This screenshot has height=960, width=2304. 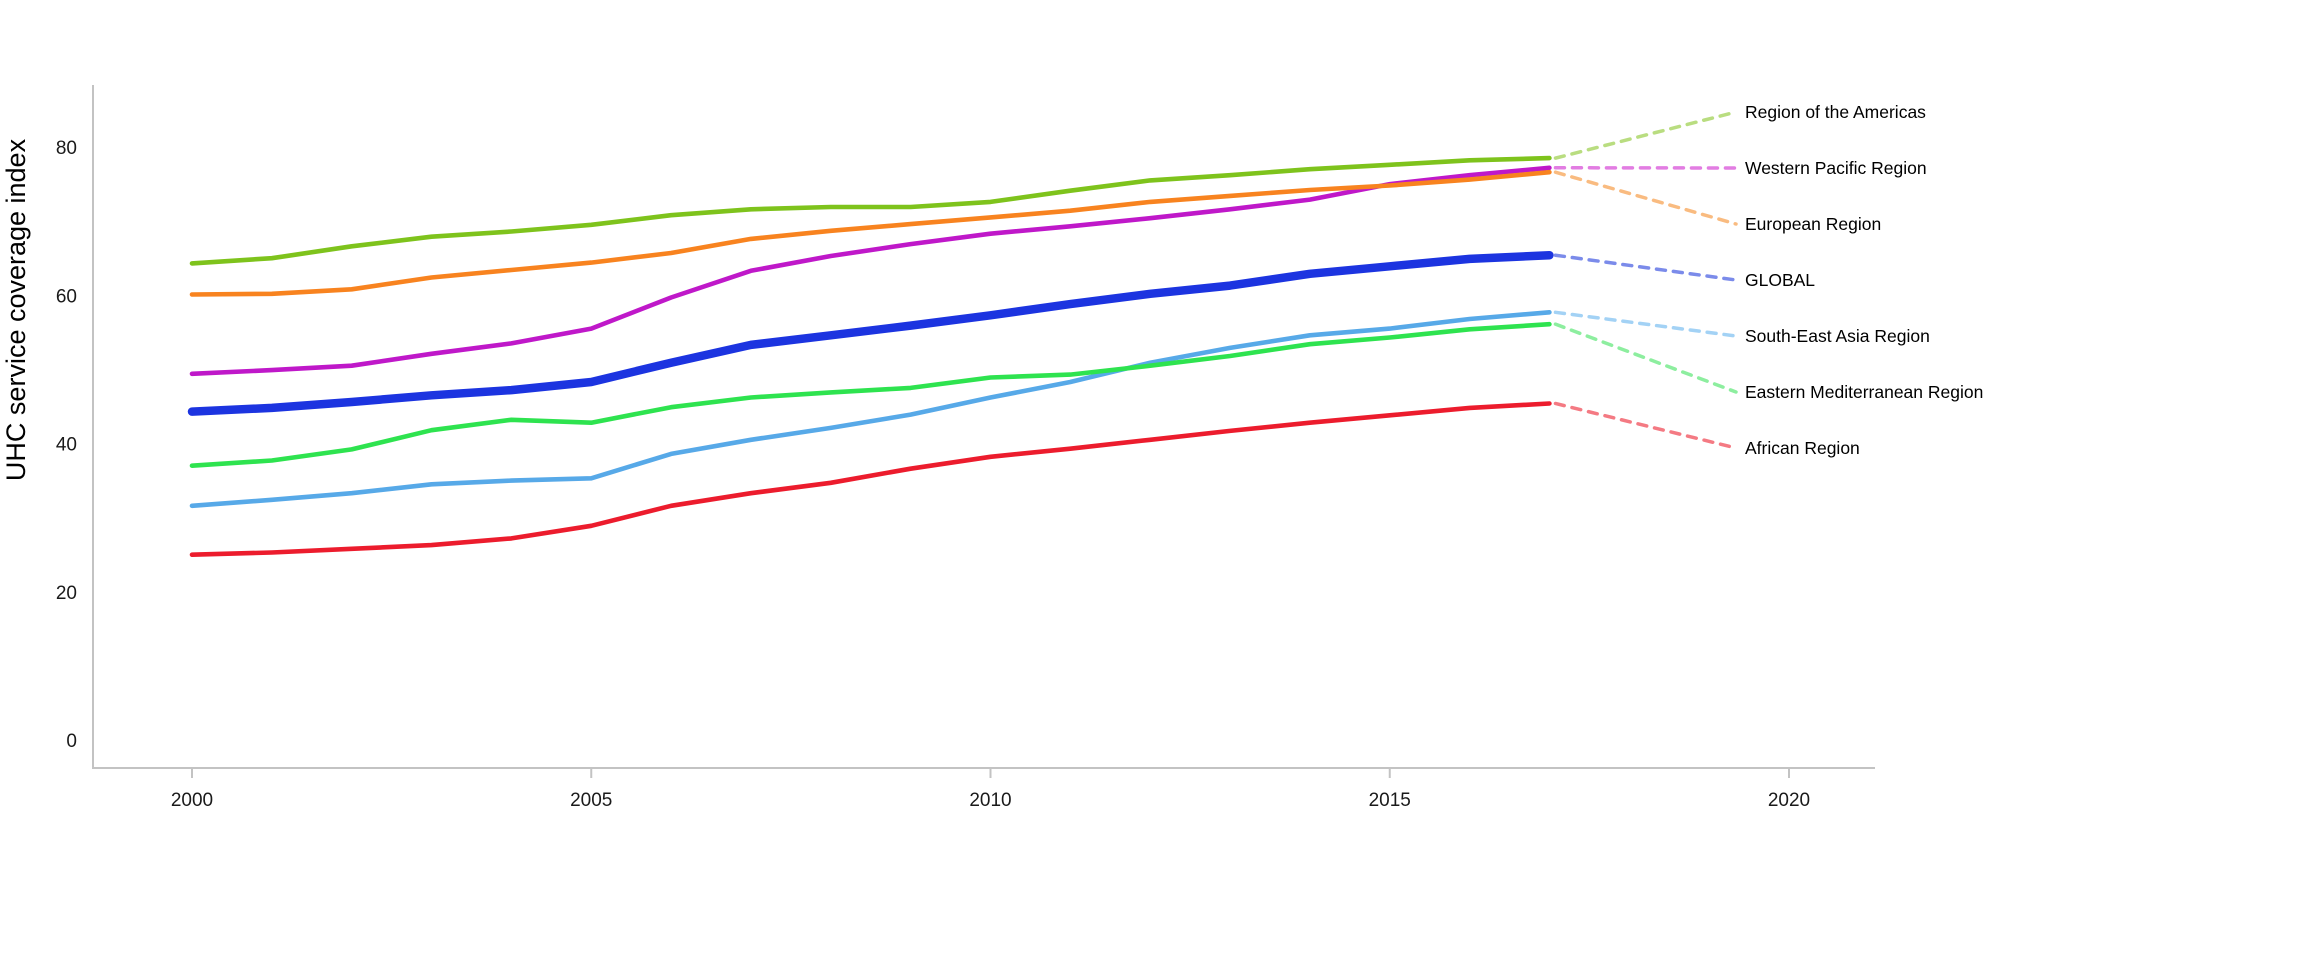 I want to click on series-label: Western Pacific Region, so click(x=1836, y=168).